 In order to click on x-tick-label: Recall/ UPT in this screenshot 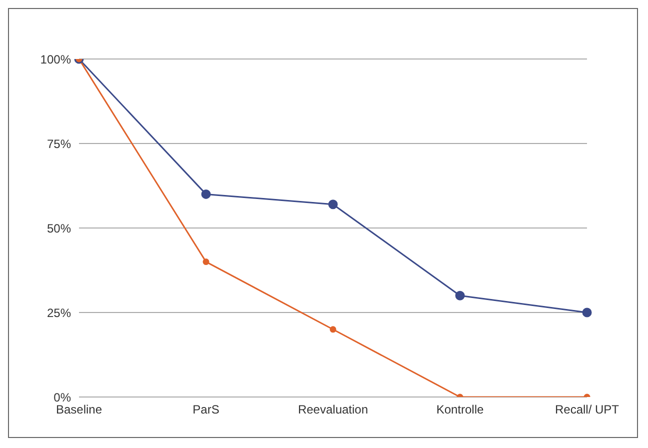, I will do `click(587, 409)`.